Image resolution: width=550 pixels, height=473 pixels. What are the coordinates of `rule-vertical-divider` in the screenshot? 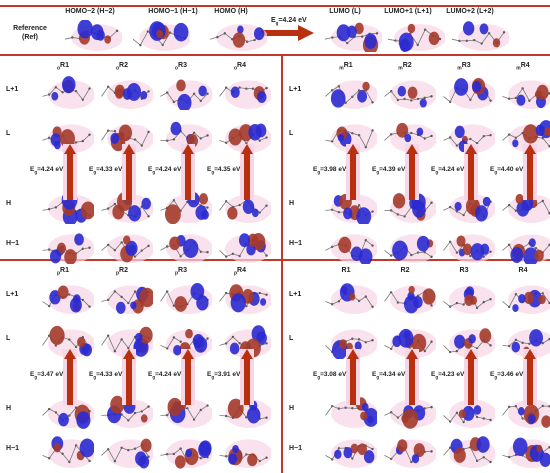 It's located at (282, 264).